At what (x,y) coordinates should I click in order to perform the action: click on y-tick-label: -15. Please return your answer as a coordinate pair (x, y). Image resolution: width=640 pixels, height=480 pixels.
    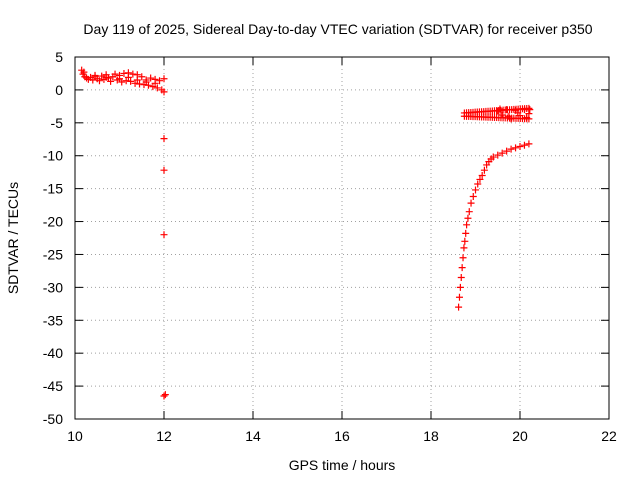
    Looking at the image, I should click on (53, 189).